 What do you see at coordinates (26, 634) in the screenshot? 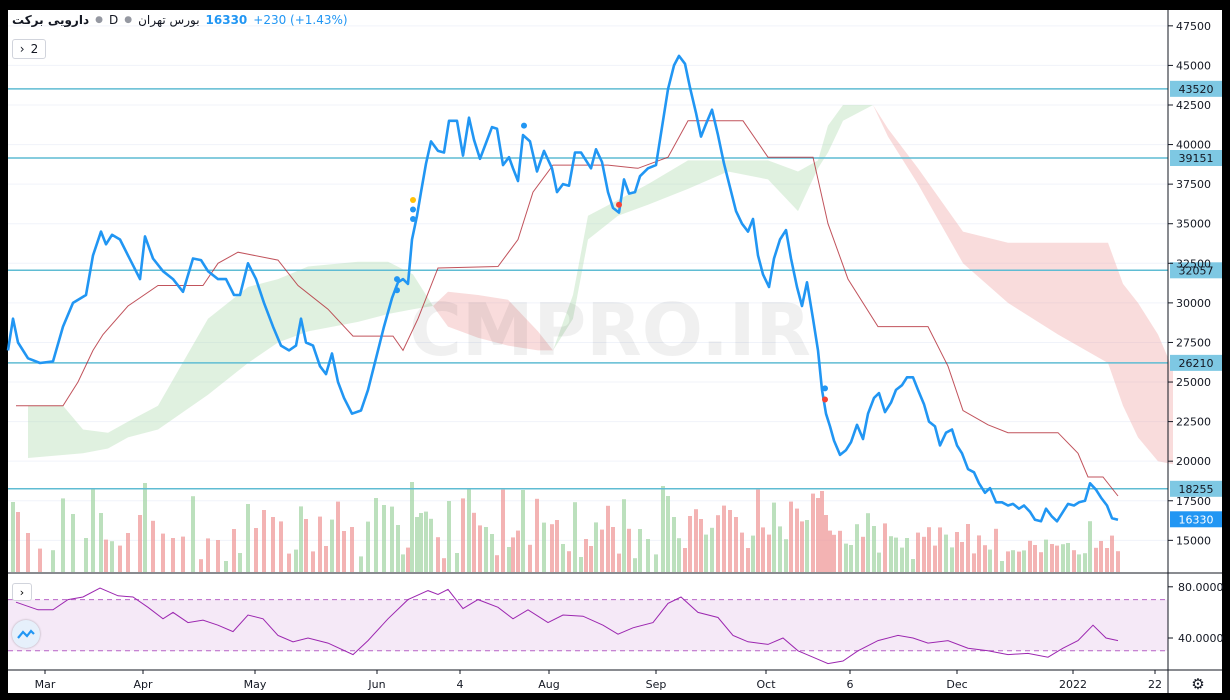
I see `tradingview-logo-icon` at bounding box center [26, 634].